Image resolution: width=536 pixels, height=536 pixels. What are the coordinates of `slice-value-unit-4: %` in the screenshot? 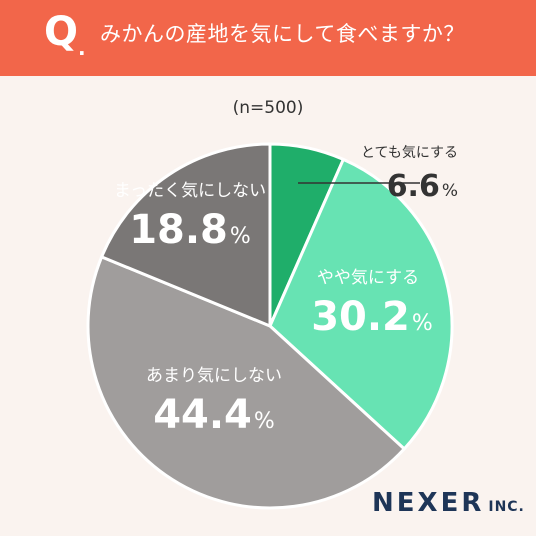 It's located at (240, 236).